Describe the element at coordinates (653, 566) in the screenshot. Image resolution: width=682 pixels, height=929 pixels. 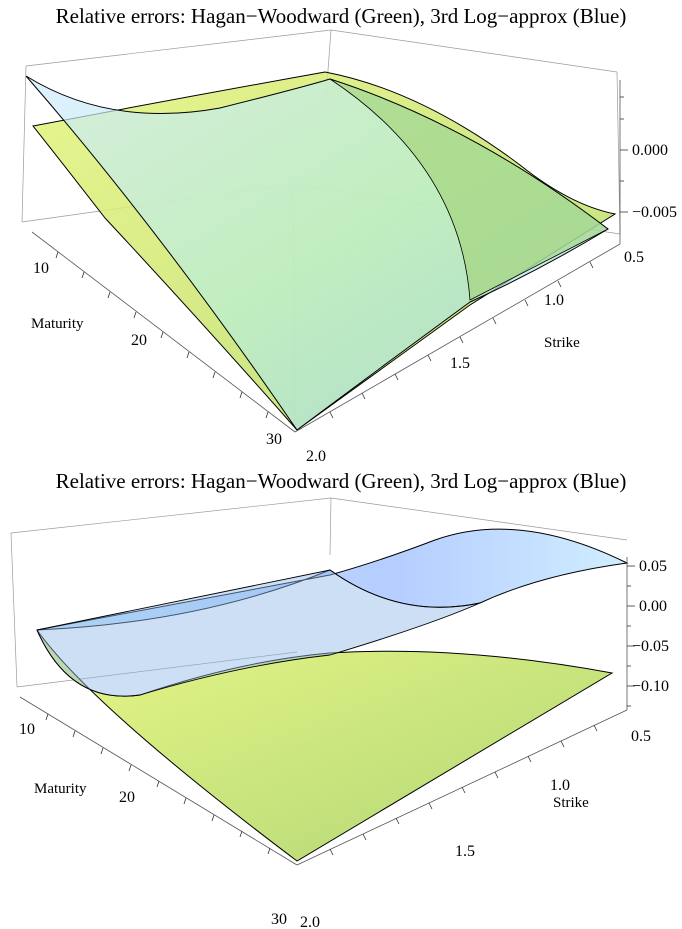
I see `z-tick-0.05: 0.05` at that location.